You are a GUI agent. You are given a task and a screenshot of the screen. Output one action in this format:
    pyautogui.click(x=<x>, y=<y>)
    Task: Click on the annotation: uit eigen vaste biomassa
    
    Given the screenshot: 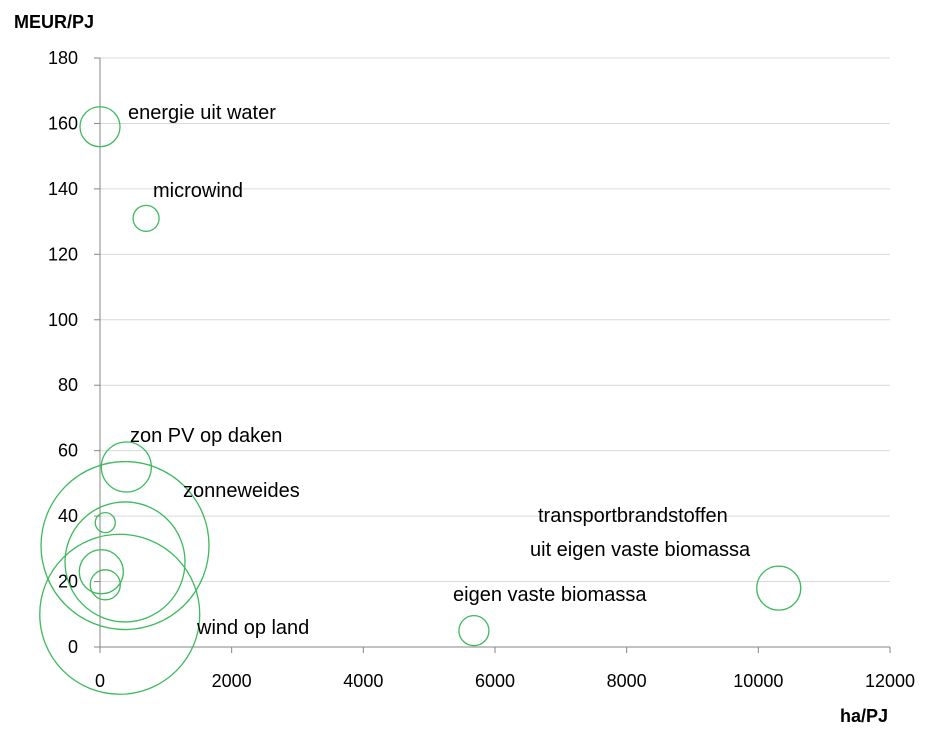 What is the action you would take?
    pyautogui.click(x=640, y=550)
    